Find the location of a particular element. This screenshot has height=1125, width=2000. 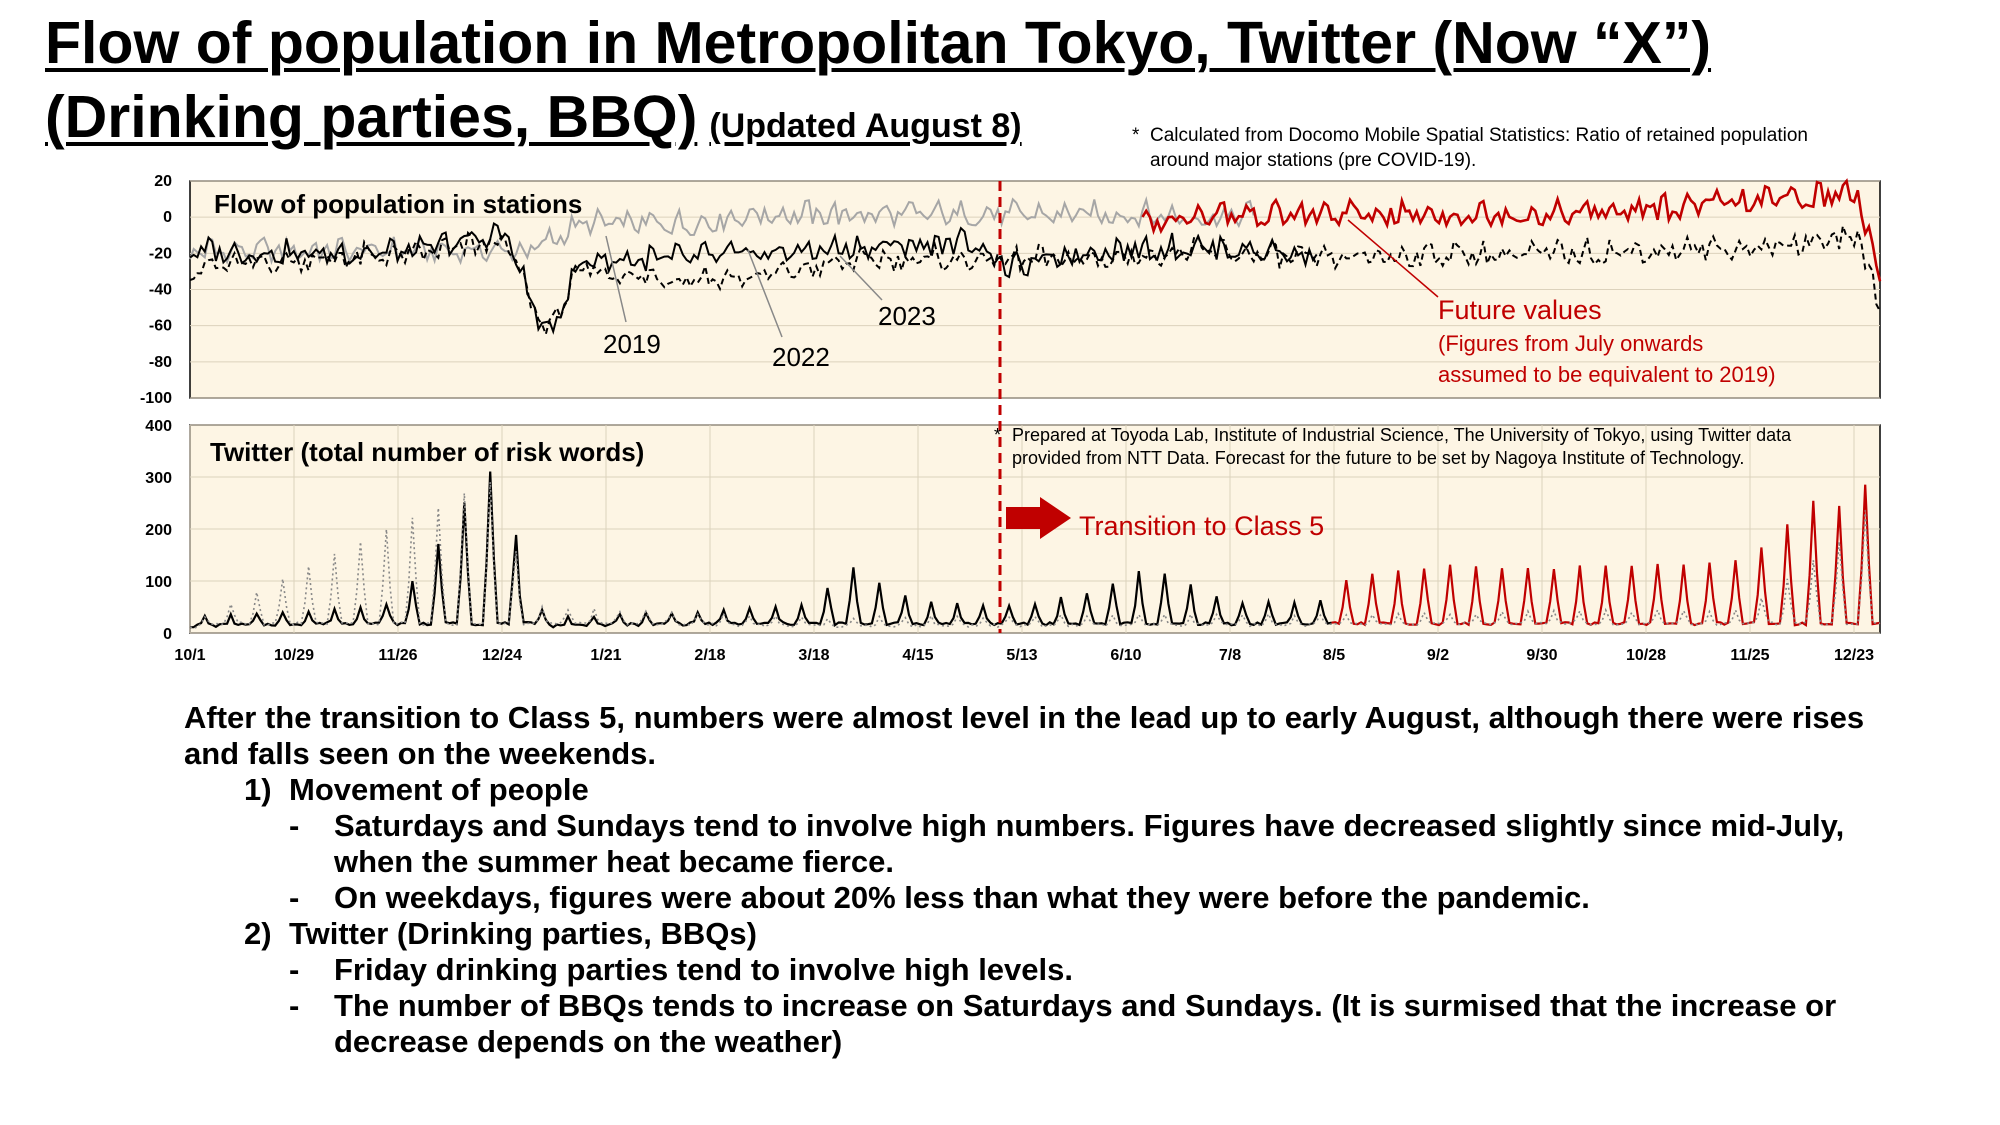

twitter-y-tick-label: 400 is located at coordinates (158, 426).